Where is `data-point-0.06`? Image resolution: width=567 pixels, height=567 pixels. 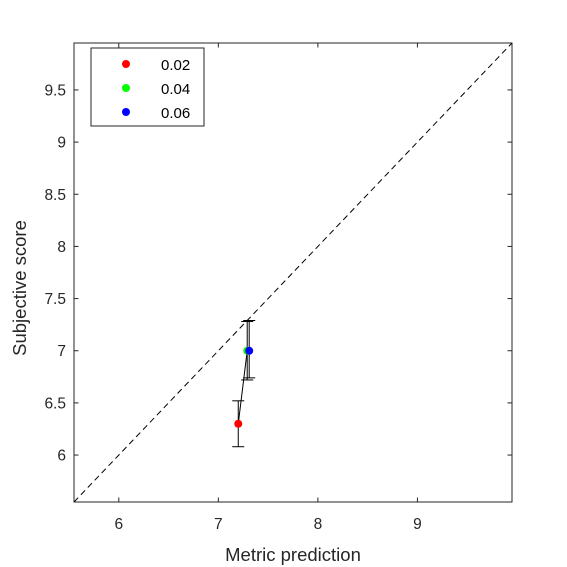 data-point-0.06 is located at coordinates (249, 350).